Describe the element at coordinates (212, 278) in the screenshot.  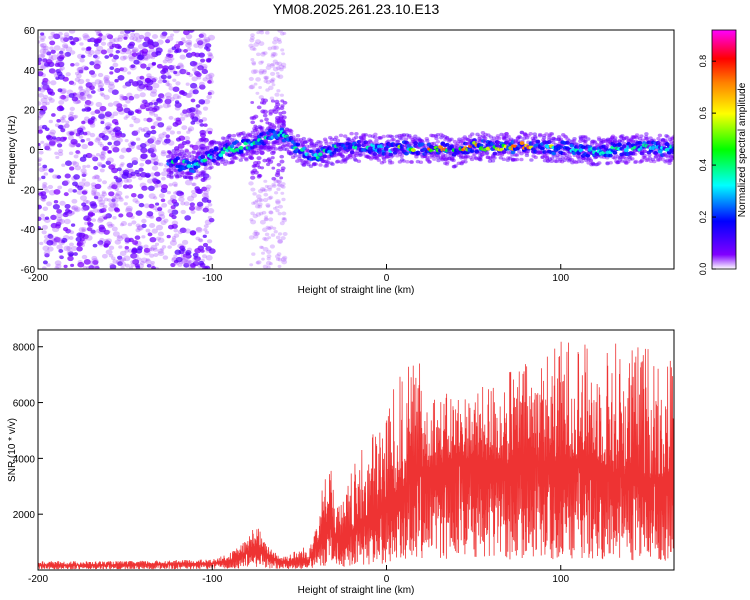
I see `spectrogram-x-tick-label: -100` at that location.